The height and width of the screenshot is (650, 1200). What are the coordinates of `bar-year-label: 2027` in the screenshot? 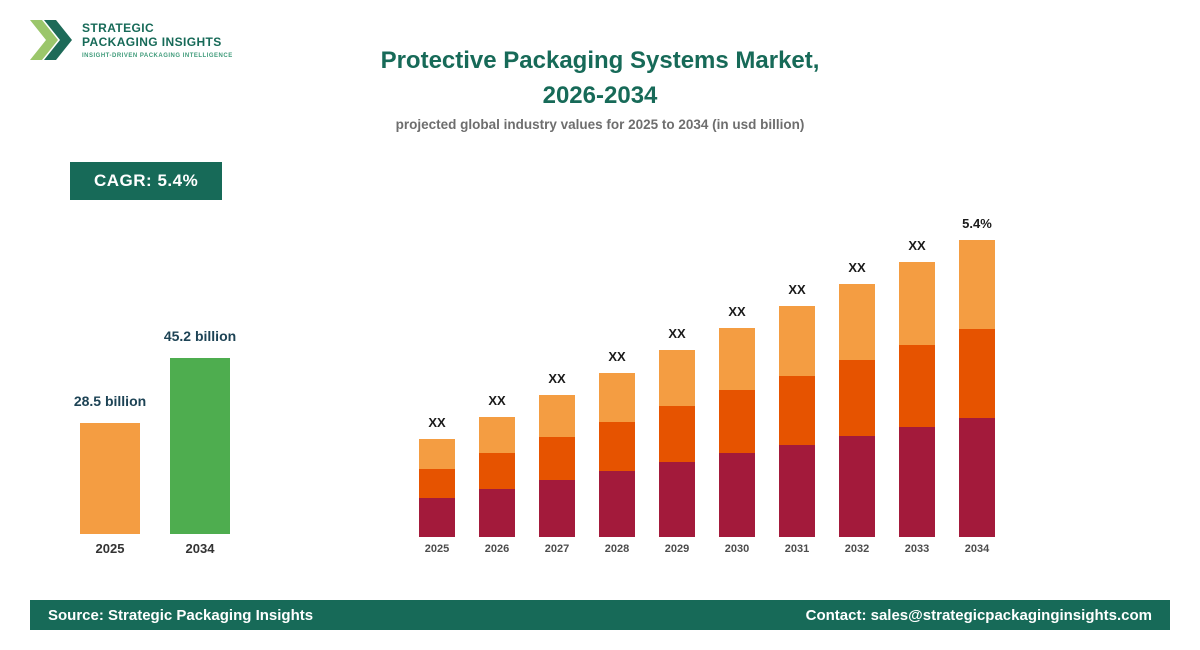 It's located at (557, 549).